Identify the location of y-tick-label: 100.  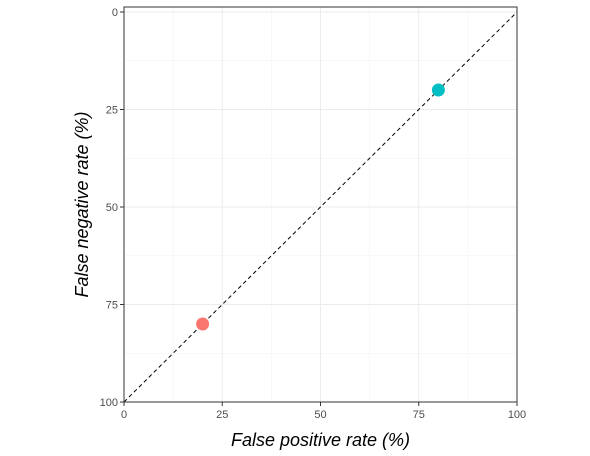
(109, 403).